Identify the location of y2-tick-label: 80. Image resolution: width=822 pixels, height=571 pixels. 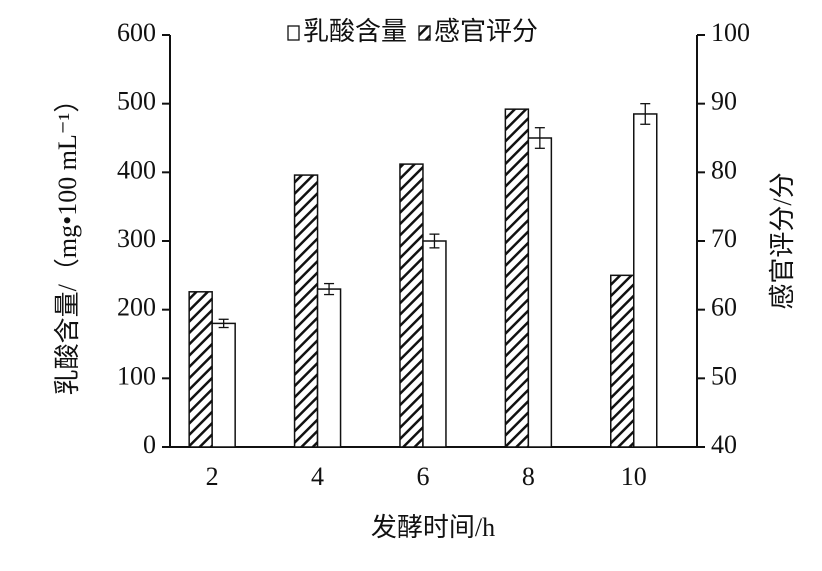
(724, 169).